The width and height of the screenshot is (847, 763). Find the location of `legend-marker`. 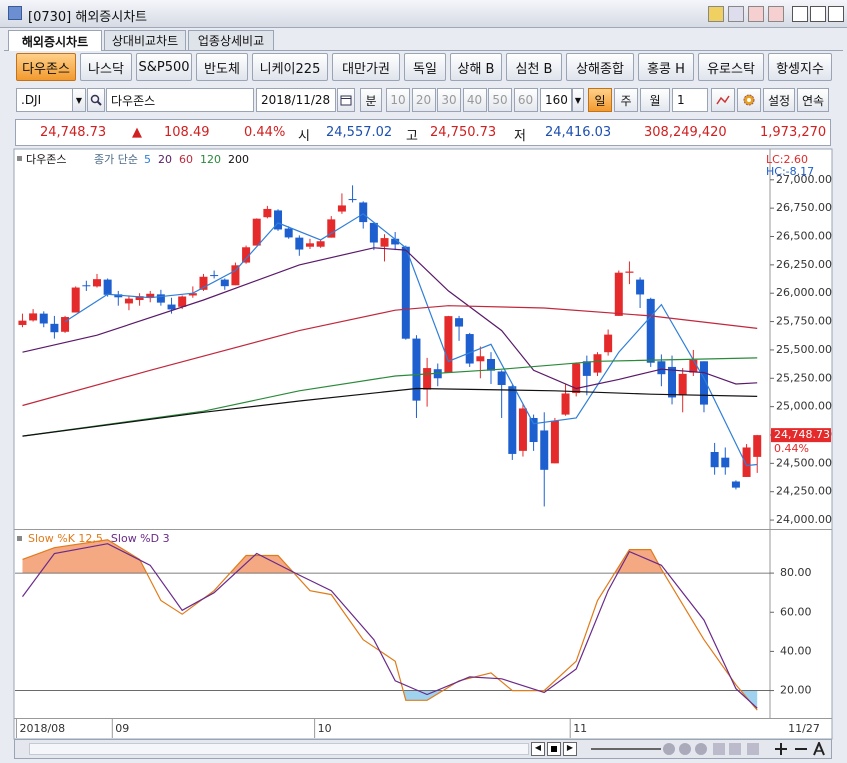

legend-marker is located at coordinates (19, 158).